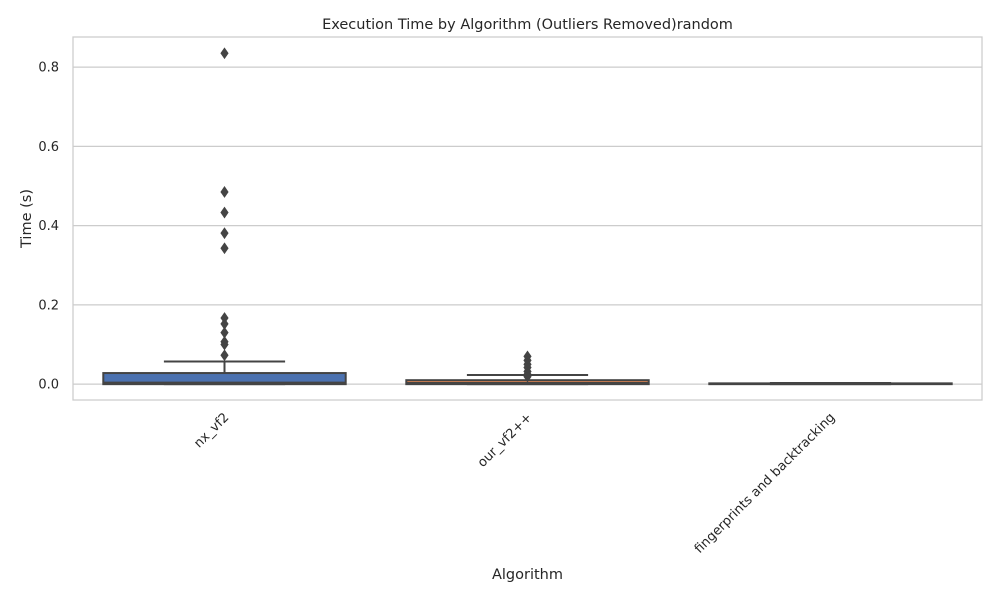 The image size is (1000, 600). What do you see at coordinates (27, 219) in the screenshot?
I see `y-axis-label: Time (s)` at bounding box center [27, 219].